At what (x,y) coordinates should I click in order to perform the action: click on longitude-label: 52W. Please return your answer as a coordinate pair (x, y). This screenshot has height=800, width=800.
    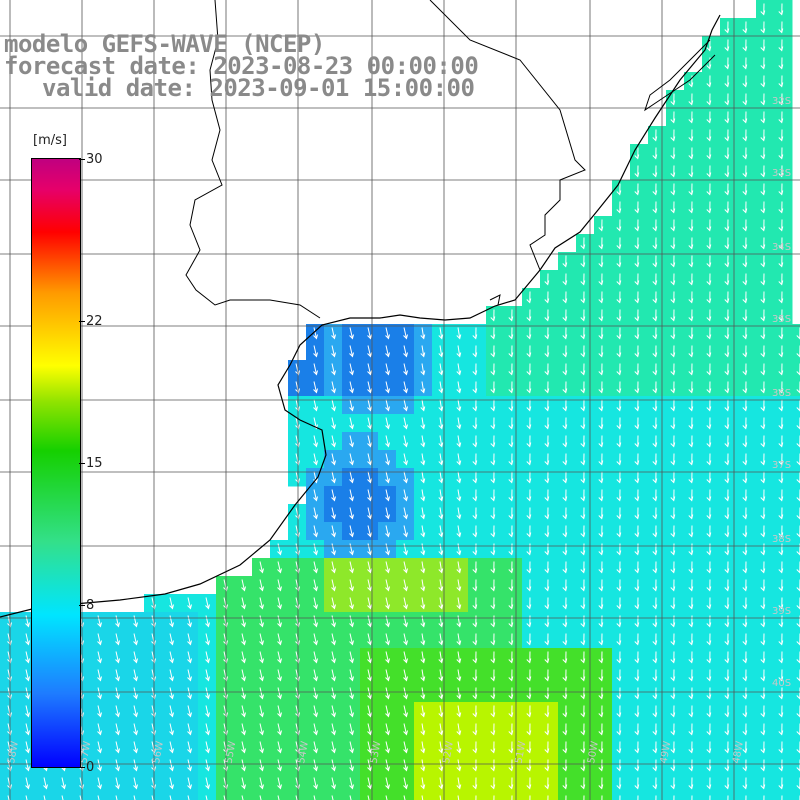
    Looking at the image, I should click on (448, 752).